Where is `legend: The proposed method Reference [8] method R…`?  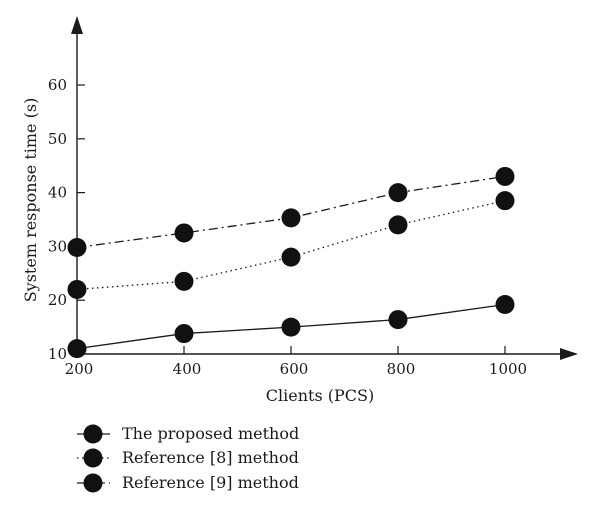 legend: The proposed method Reference [8] method R… is located at coordinates (188, 458).